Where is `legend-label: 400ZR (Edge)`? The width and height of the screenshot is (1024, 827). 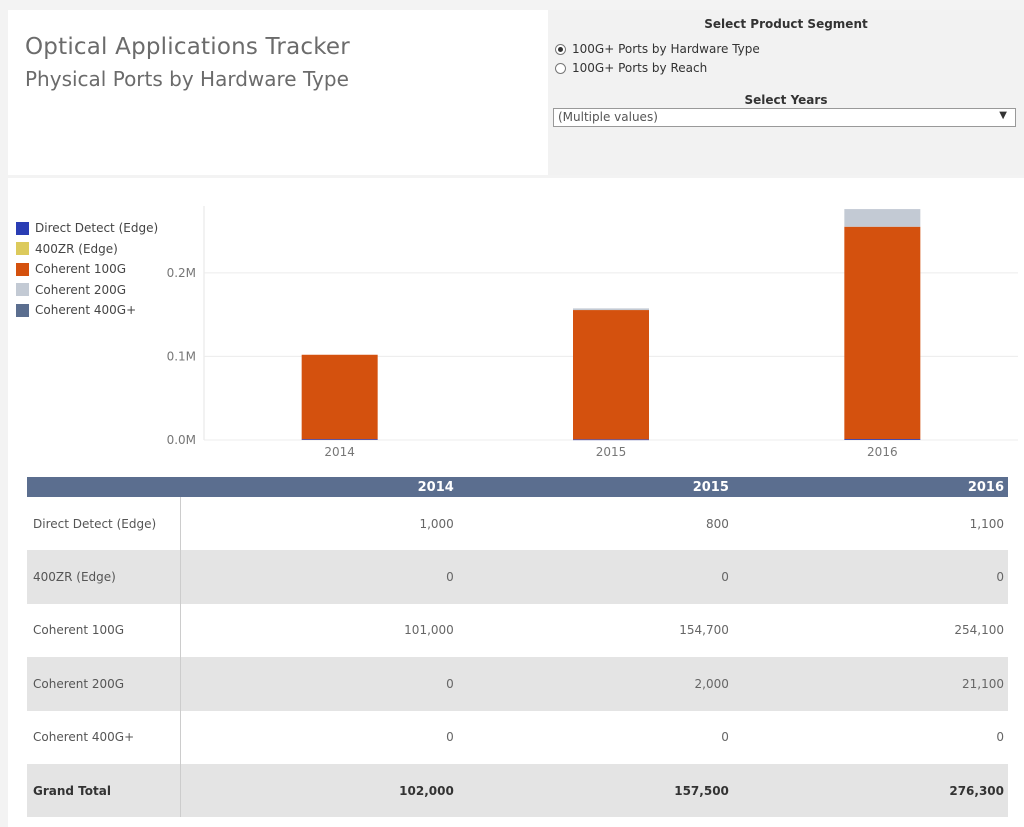
legend-label: 400ZR (Edge) is located at coordinates (76, 248).